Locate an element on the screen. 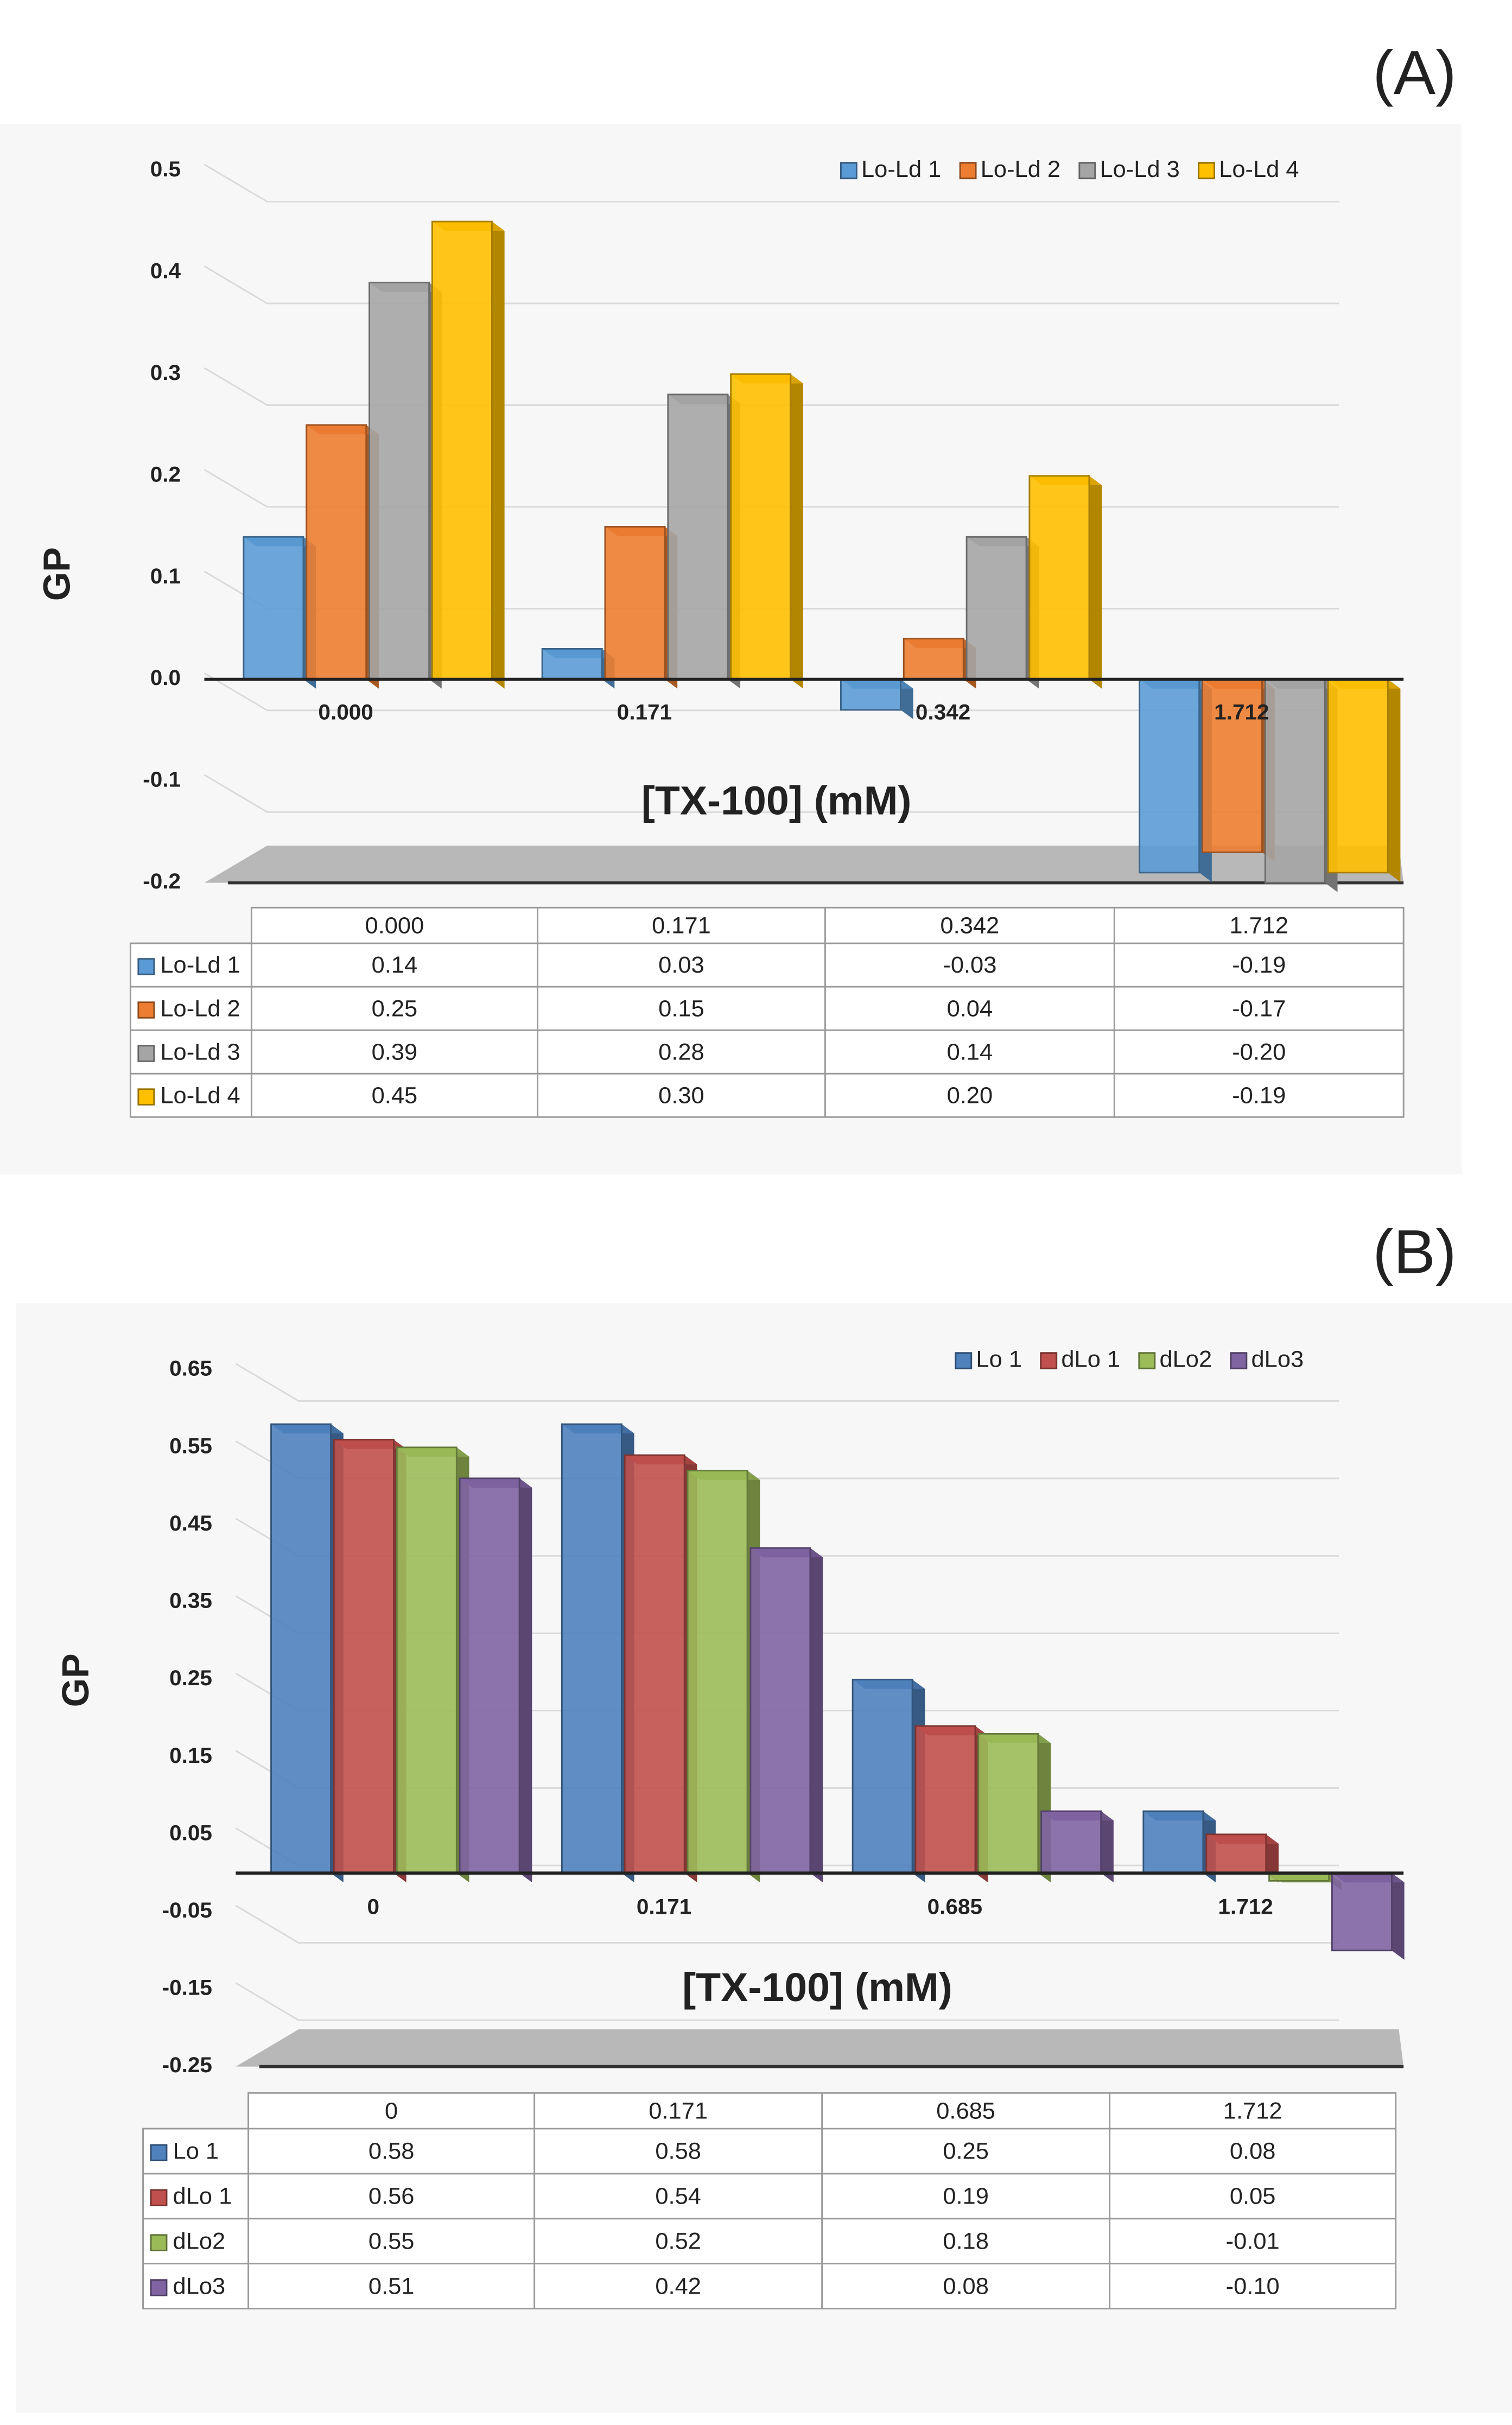  x-tick-label: 0.342 is located at coordinates (943, 713).